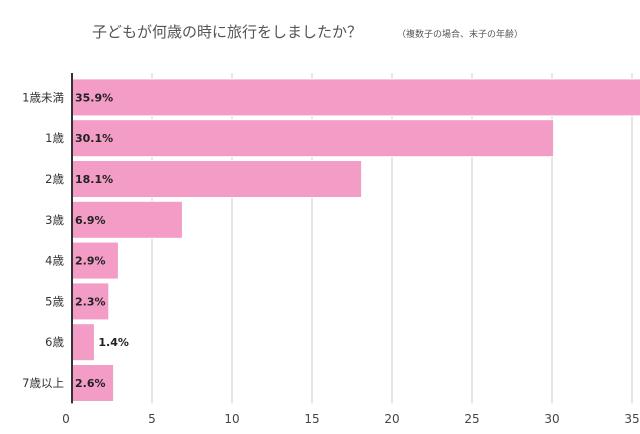 This screenshot has height=434, width=640. I want to click on category-label: 2歳, so click(54, 179).